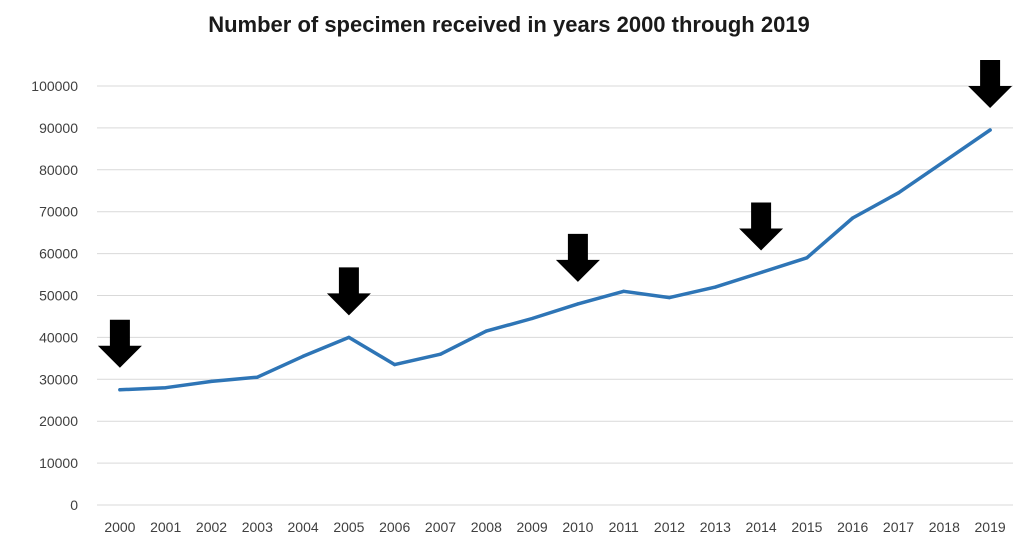 Image resolution: width=1018 pixels, height=540 pixels. What do you see at coordinates (806, 527) in the screenshot?
I see `x-tick-label: 2015` at bounding box center [806, 527].